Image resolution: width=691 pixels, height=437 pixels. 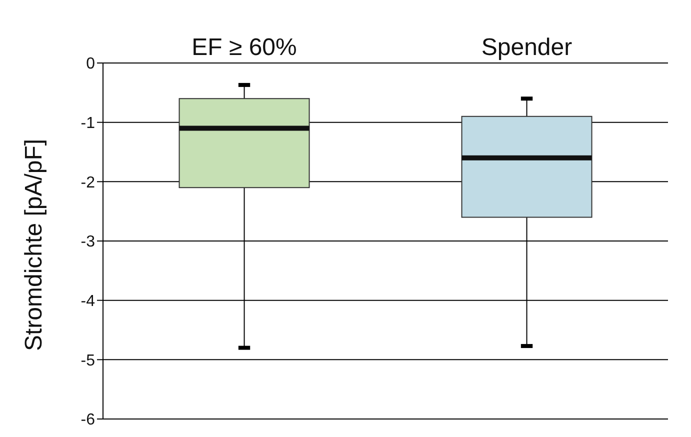 What do you see at coordinates (526, 47) in the screenshot?
I see `x-tick-label: Spender` at bounding box center [526, 47].